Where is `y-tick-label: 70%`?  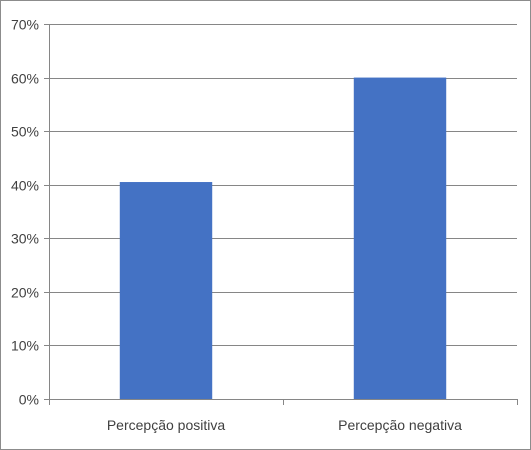 y-tick-label: 70% is located at coordinates (25, 25).